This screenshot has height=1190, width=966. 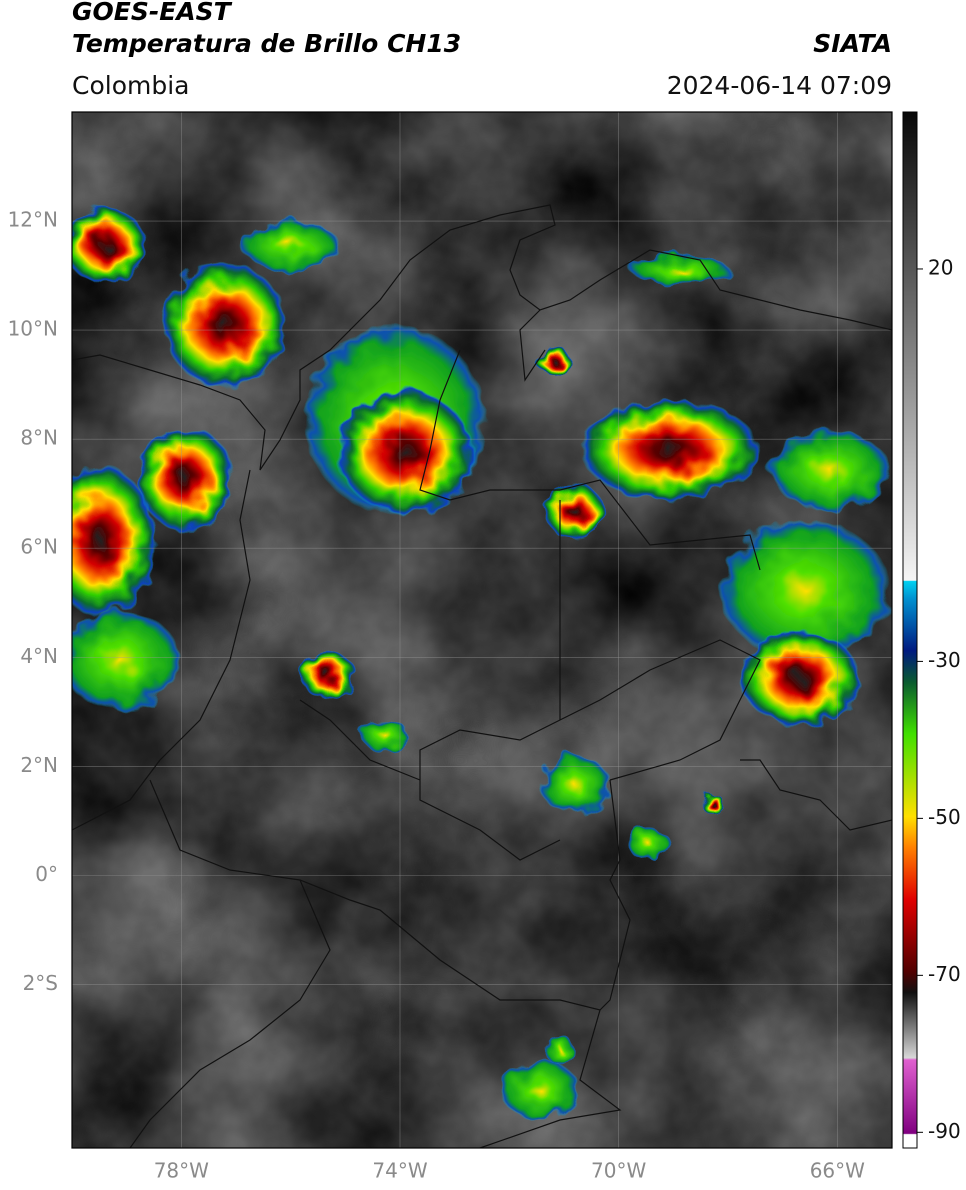 I want to click on y-tick-label: 4°N, so click(x=39, y=656).